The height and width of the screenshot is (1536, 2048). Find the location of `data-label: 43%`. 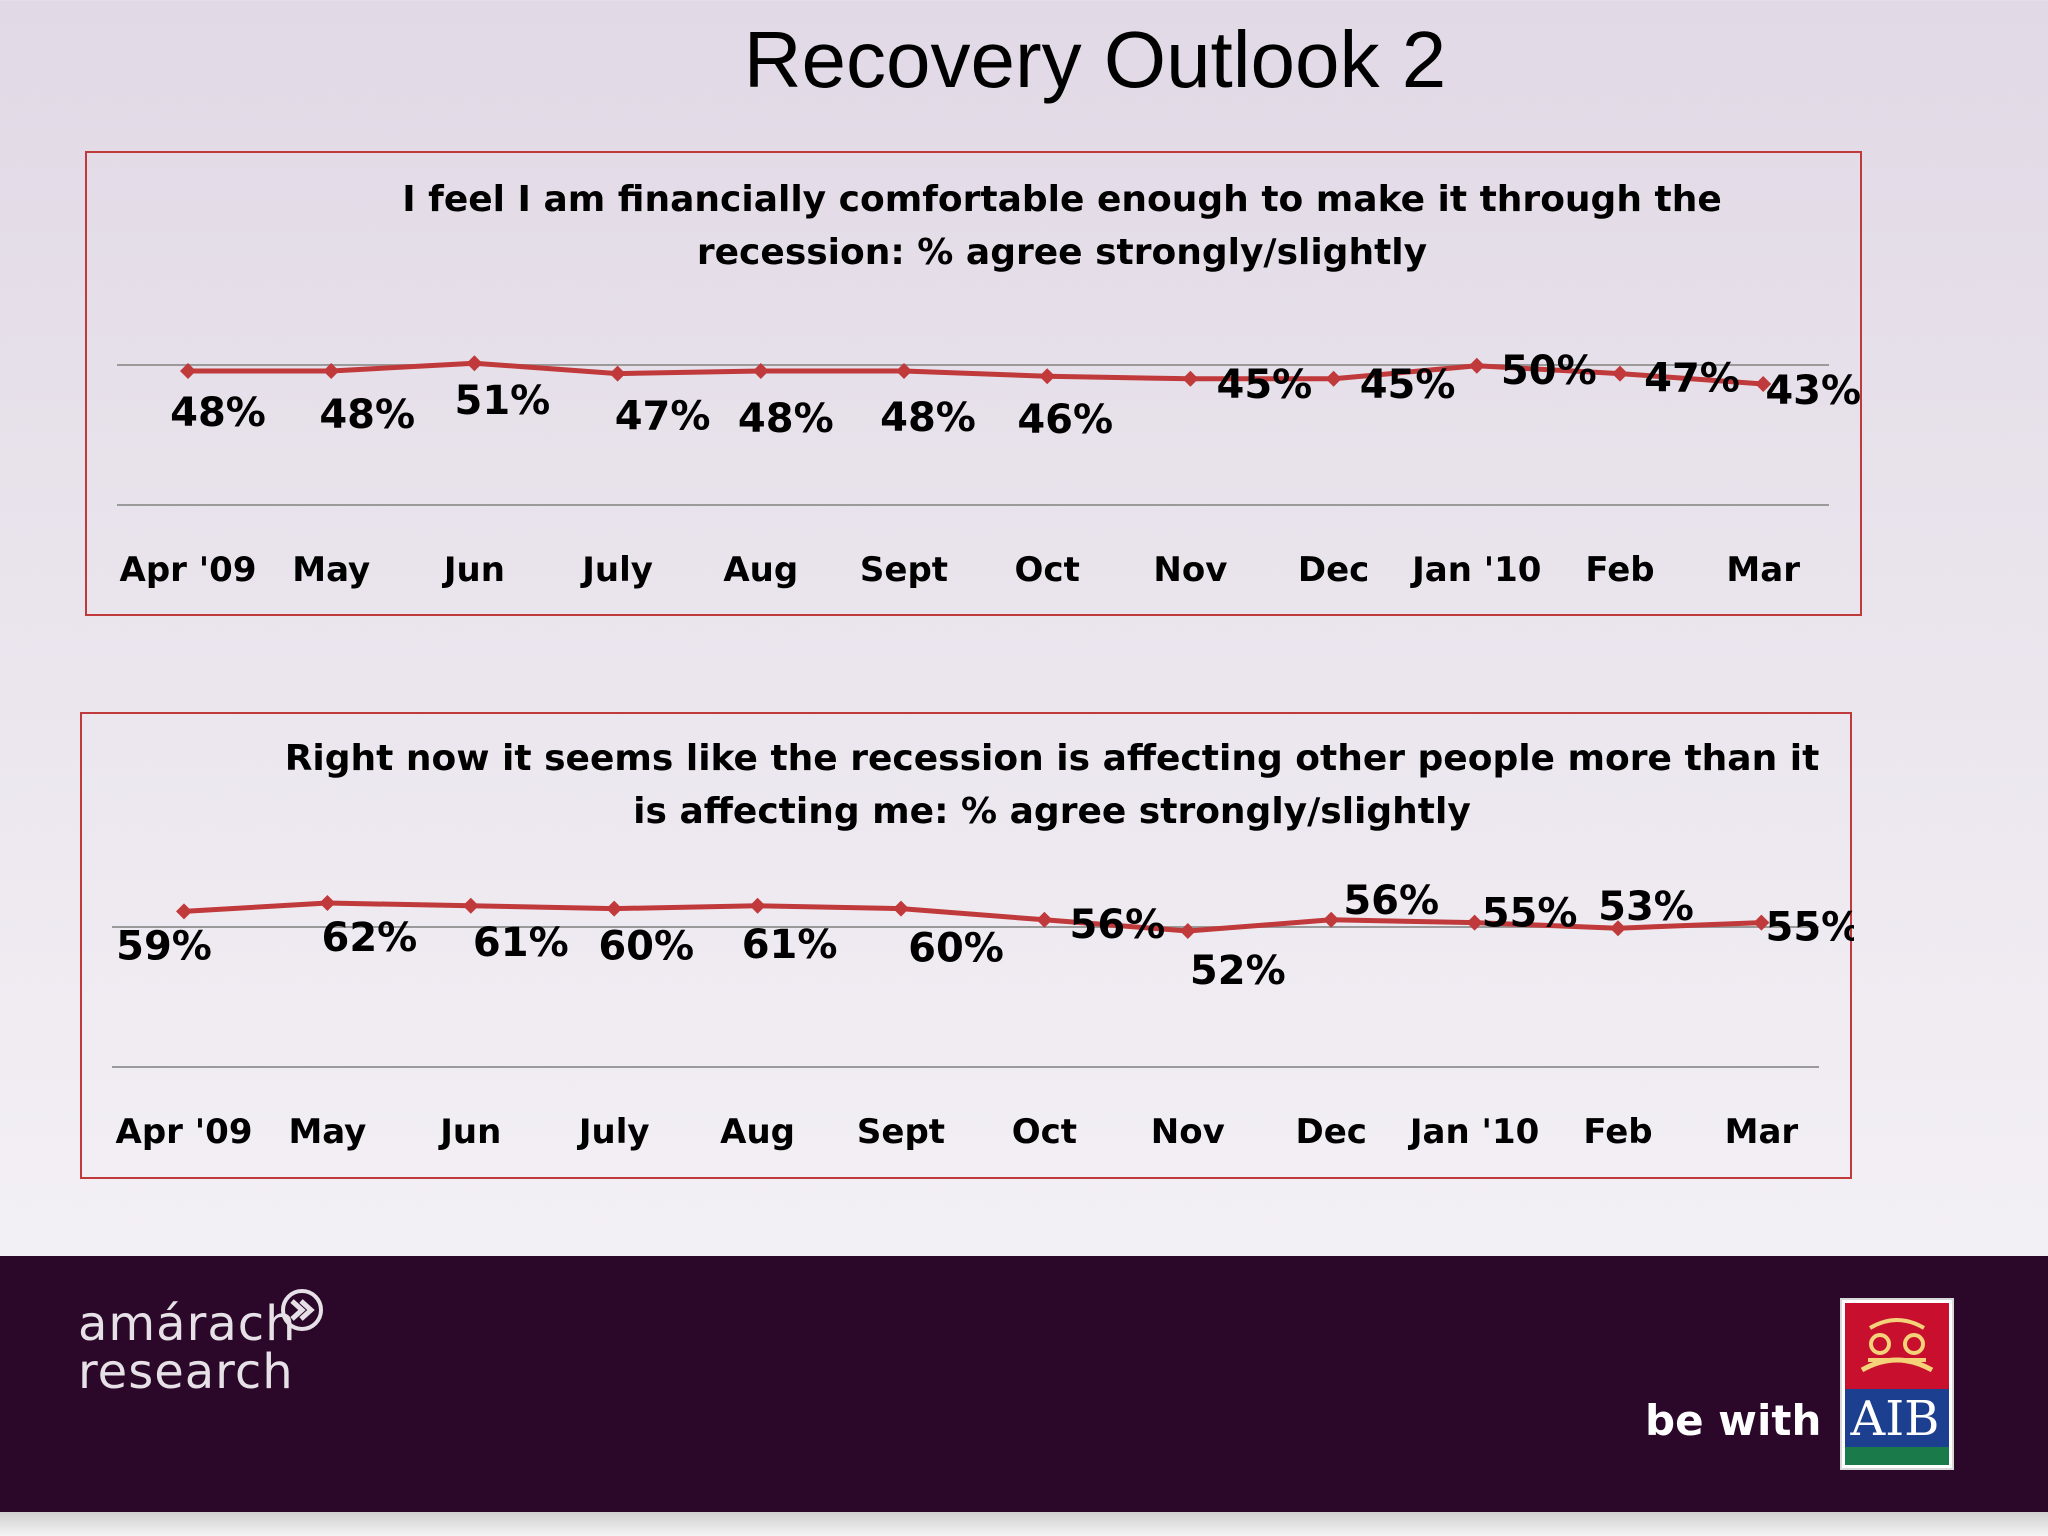

data-label: 43% is located at coordinates (1813, 391).